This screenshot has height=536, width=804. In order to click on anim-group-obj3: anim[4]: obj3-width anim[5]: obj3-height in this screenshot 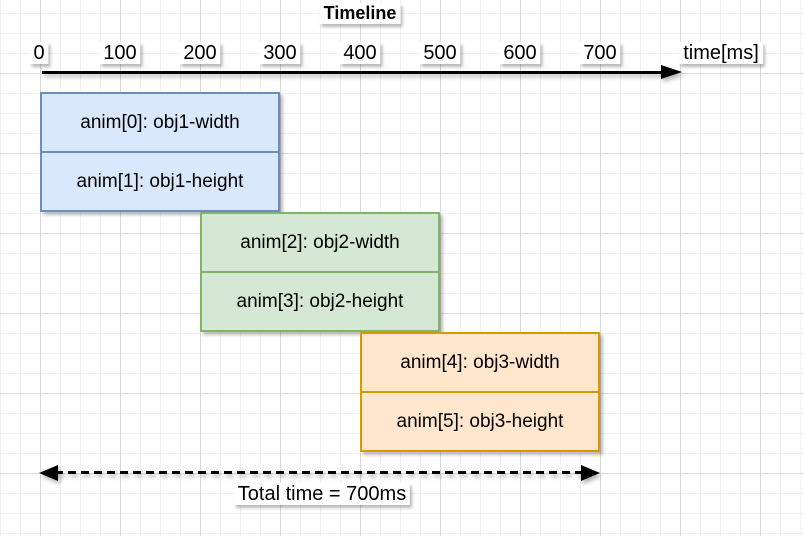, I will do `click(480, 392)`.